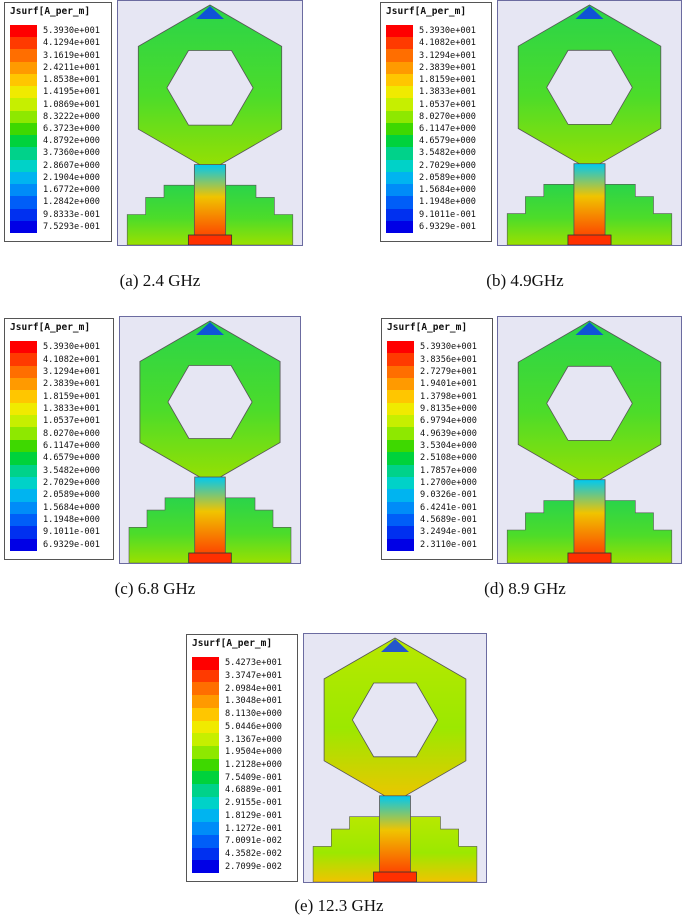 This screenshot has width=685, height=917. Describe the element at coordinates (210, 440) in the screenshot. I see `current-distribution-plot` at that location.